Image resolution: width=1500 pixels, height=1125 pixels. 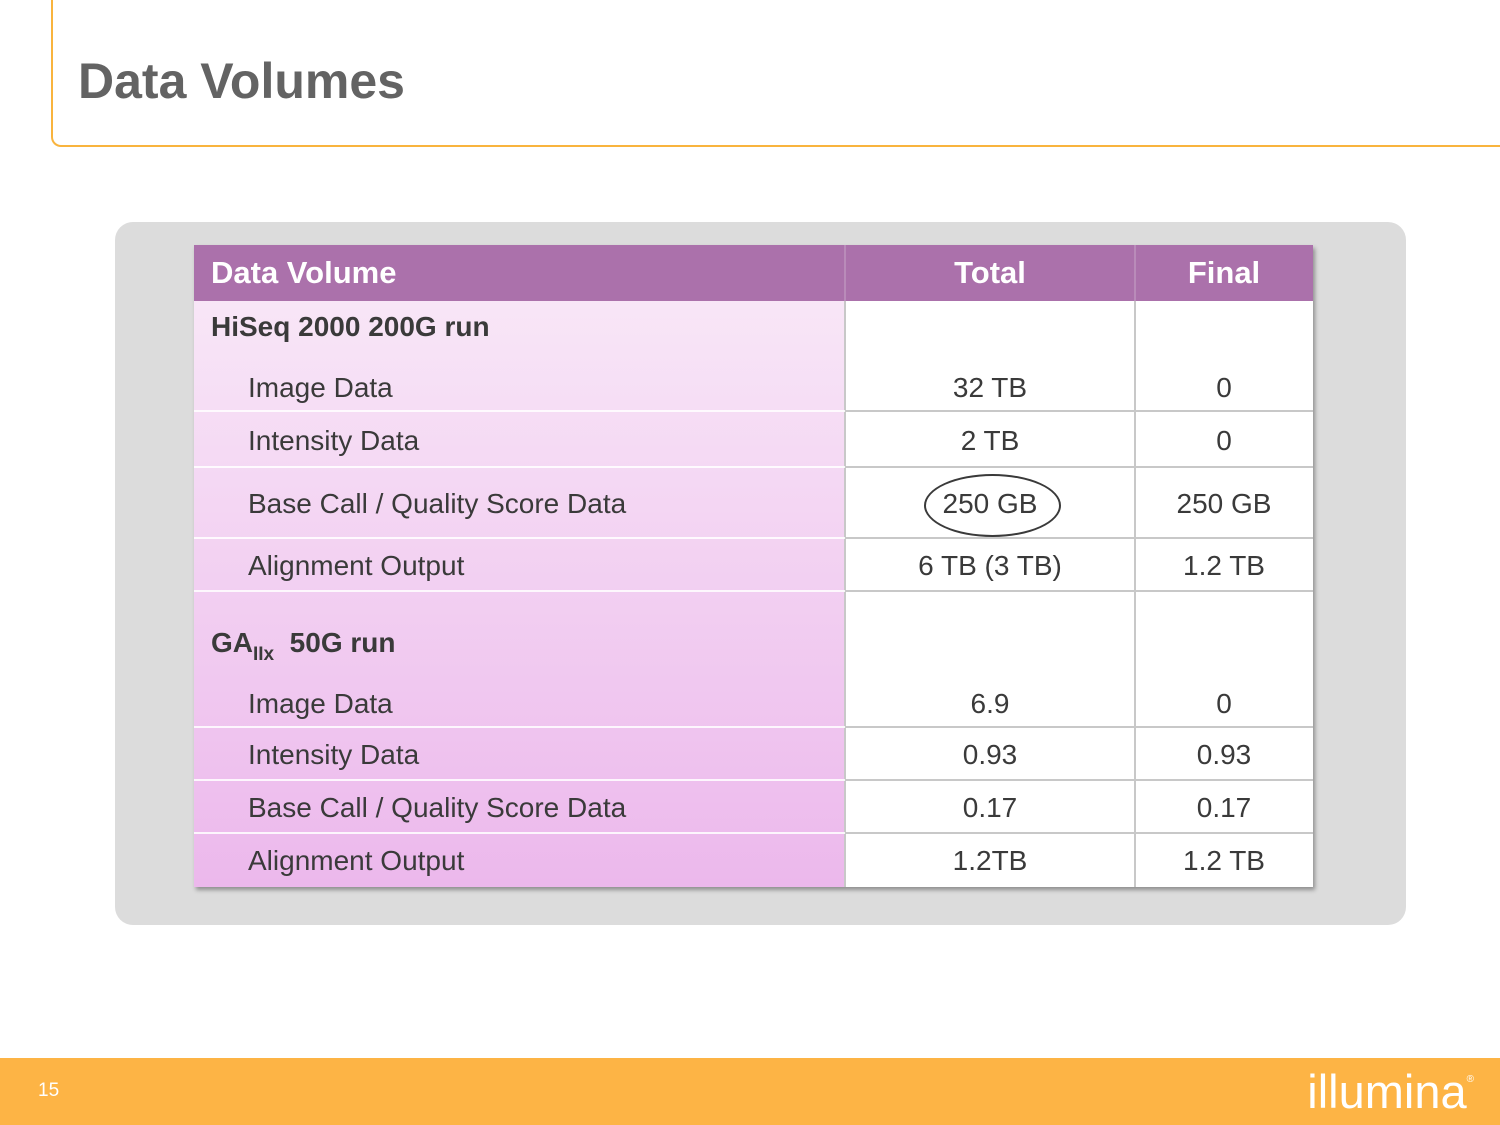 What do you see at coordinates (1224, 272) in the screenshot?
I see `header-final: Final` at bounding box center [1224, 272].